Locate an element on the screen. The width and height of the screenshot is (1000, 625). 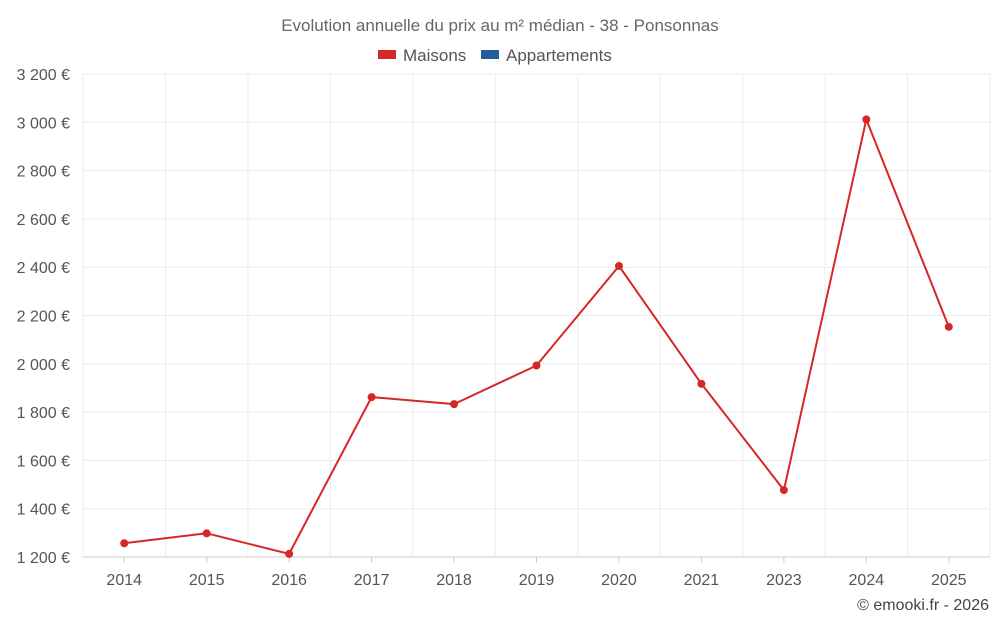
x-tick-label: 2019 is located at coordinates (537, 580).